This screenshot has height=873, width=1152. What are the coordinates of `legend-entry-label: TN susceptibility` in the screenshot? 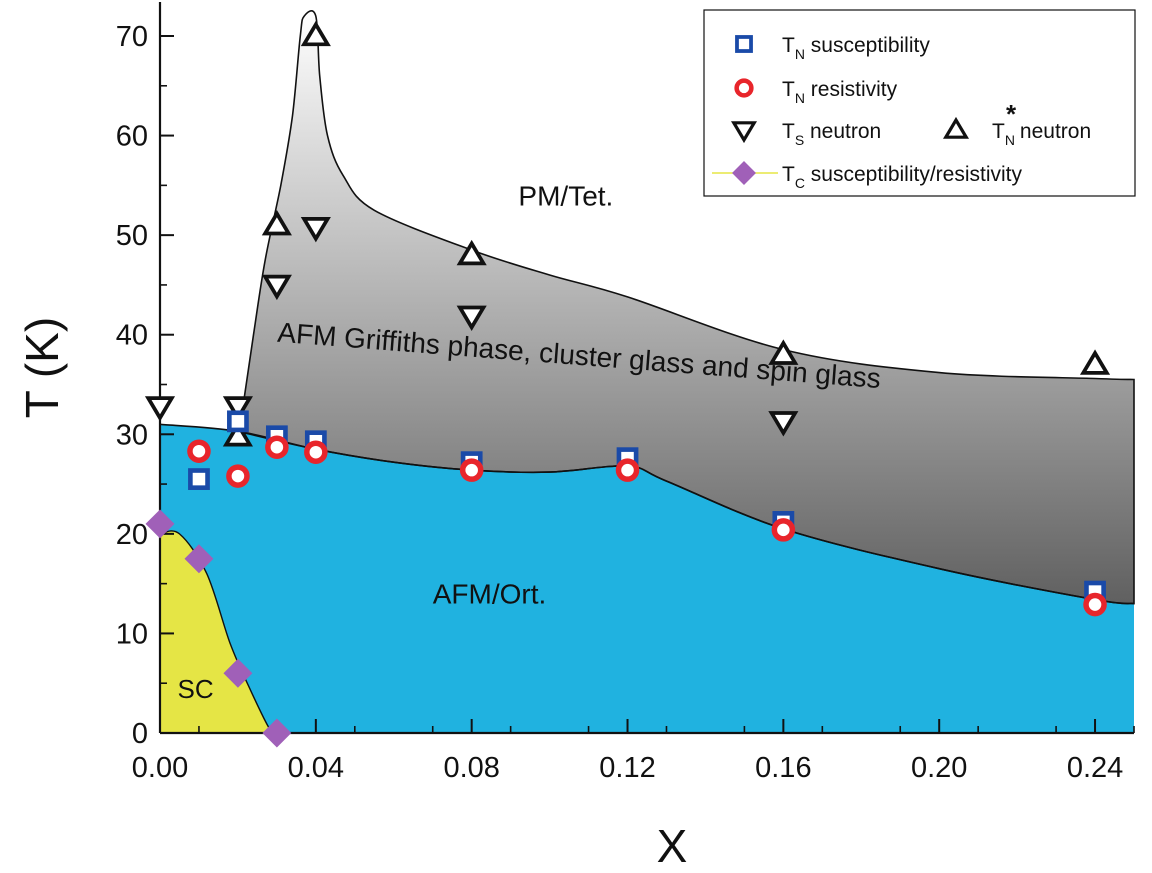 It's located at (856, 48).